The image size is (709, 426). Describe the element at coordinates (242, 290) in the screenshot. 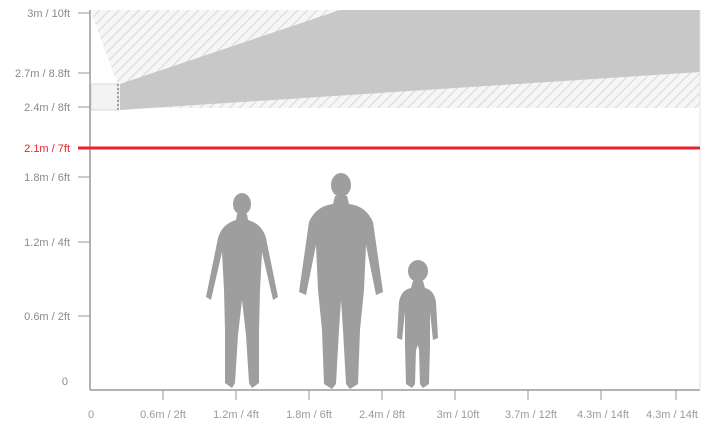

I see `adult-female-silhouette` at that location.